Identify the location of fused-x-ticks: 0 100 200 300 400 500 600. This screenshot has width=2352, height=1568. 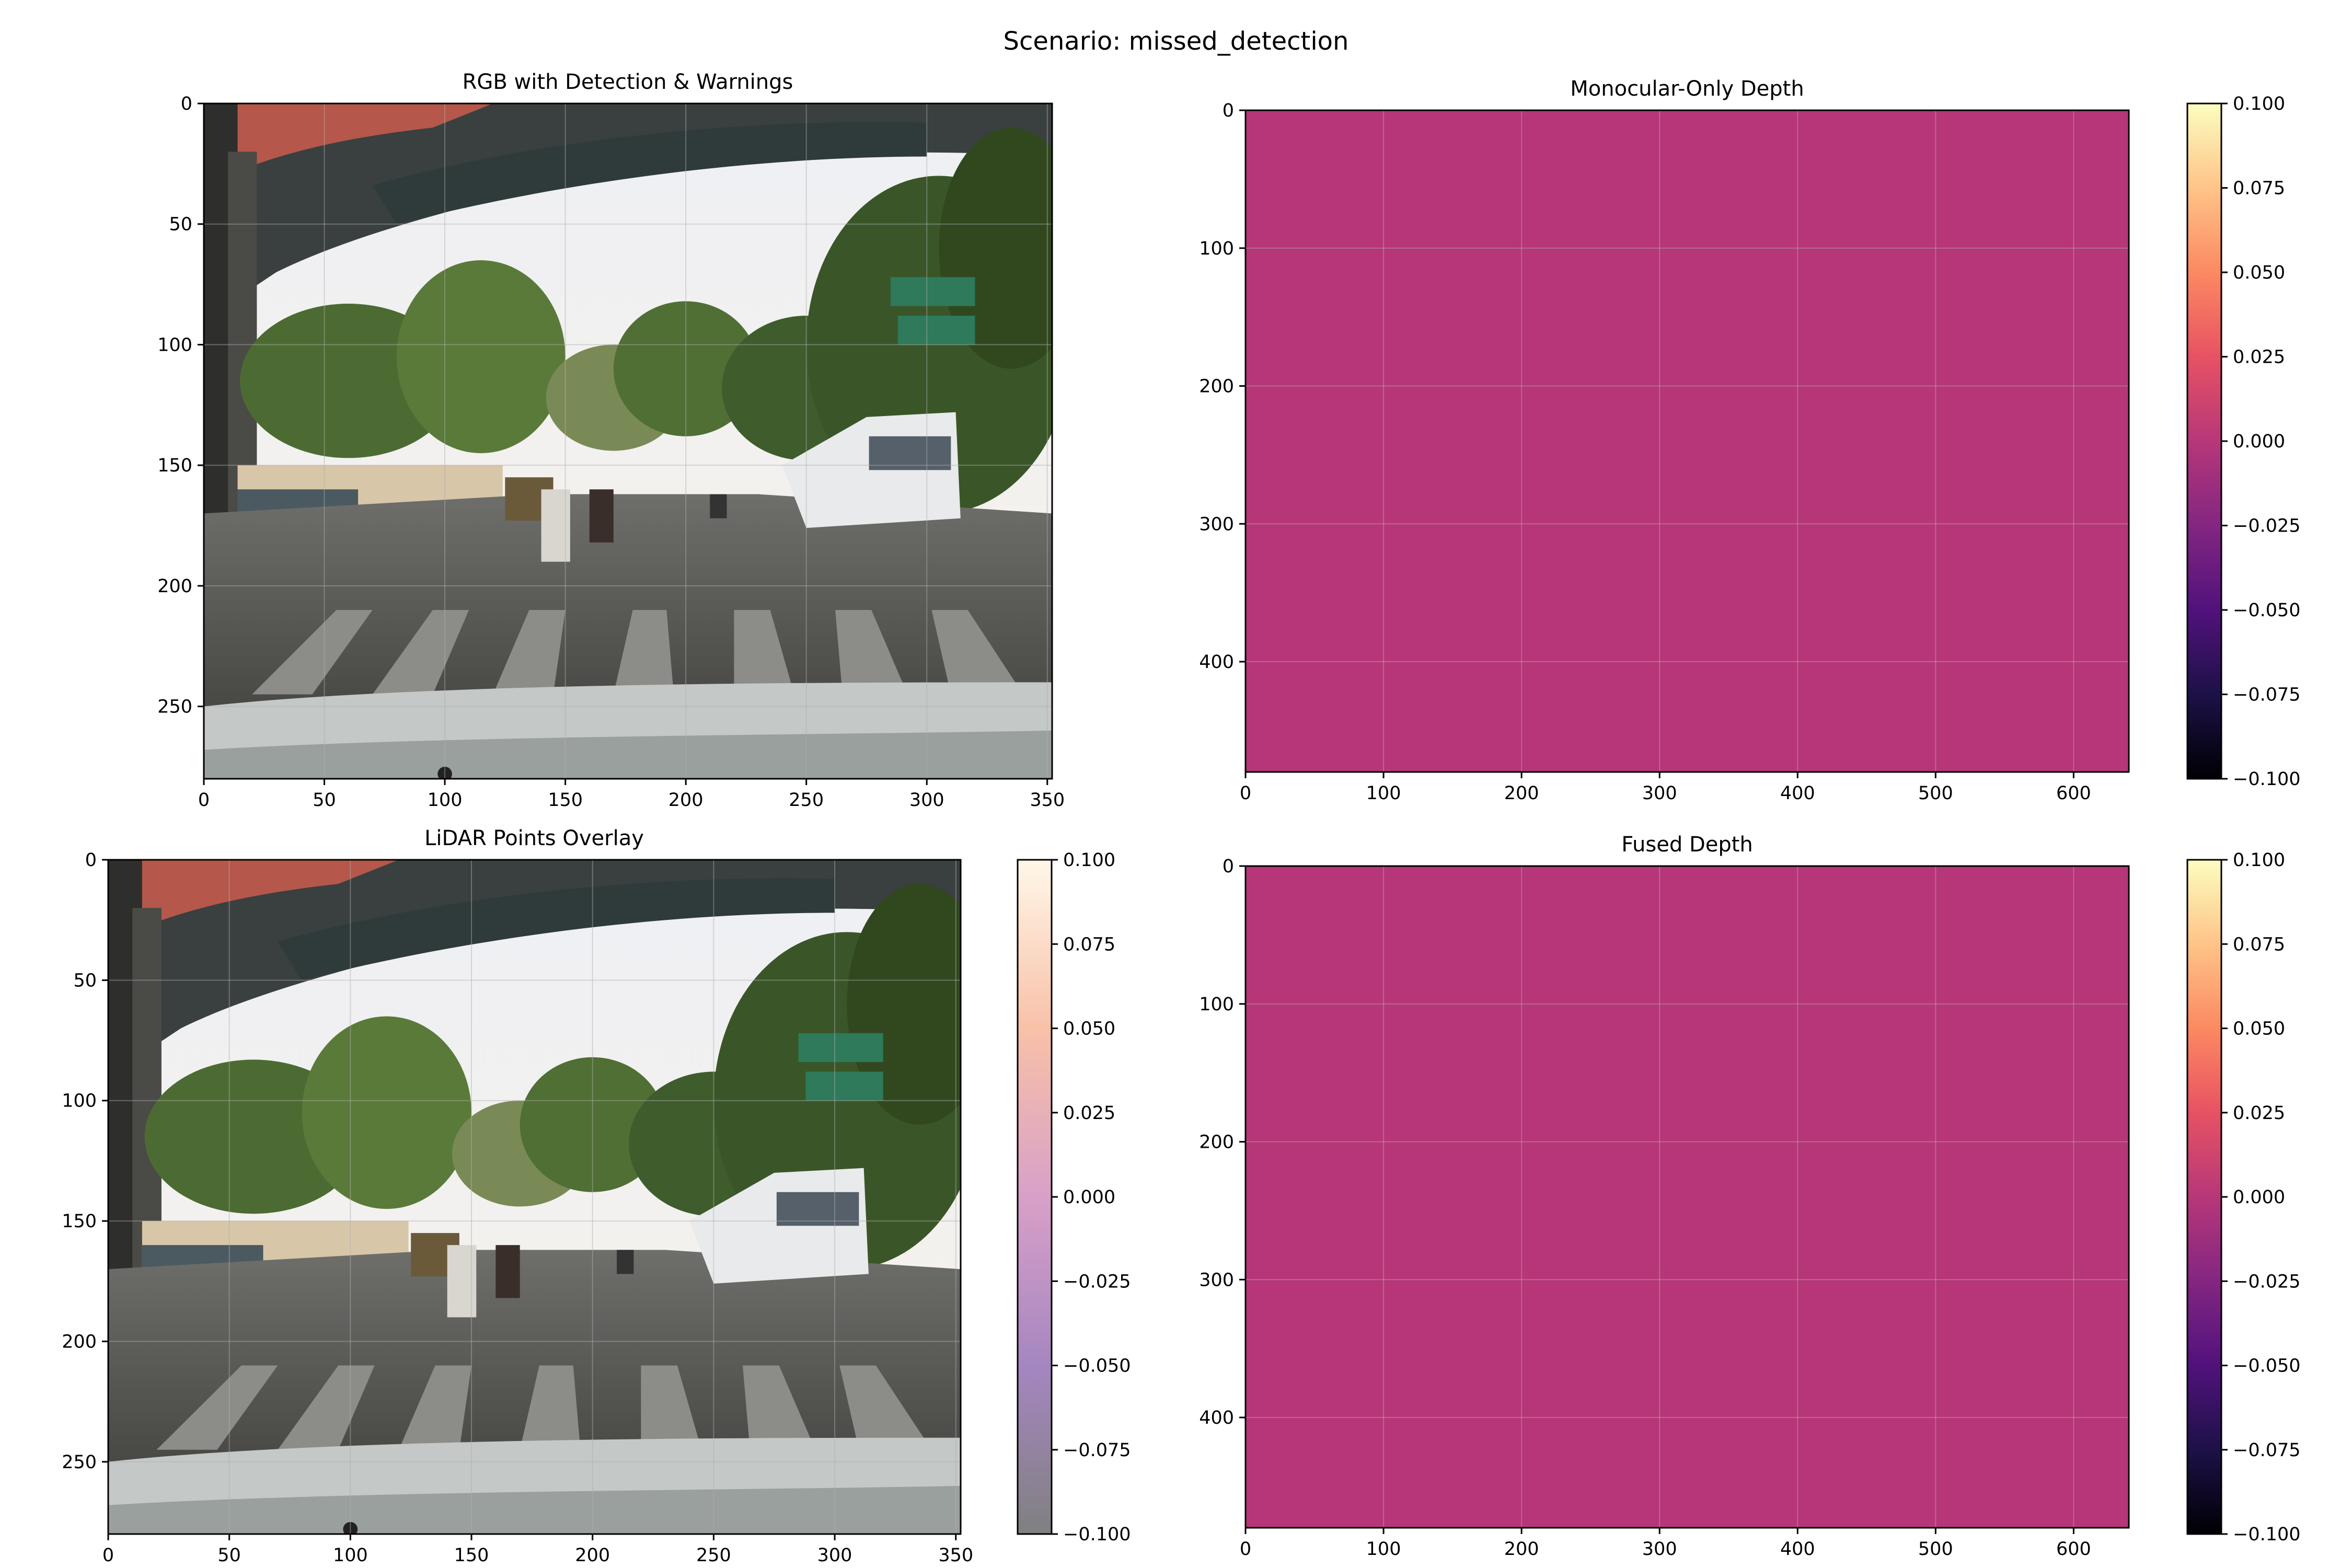
(1665, 1544).